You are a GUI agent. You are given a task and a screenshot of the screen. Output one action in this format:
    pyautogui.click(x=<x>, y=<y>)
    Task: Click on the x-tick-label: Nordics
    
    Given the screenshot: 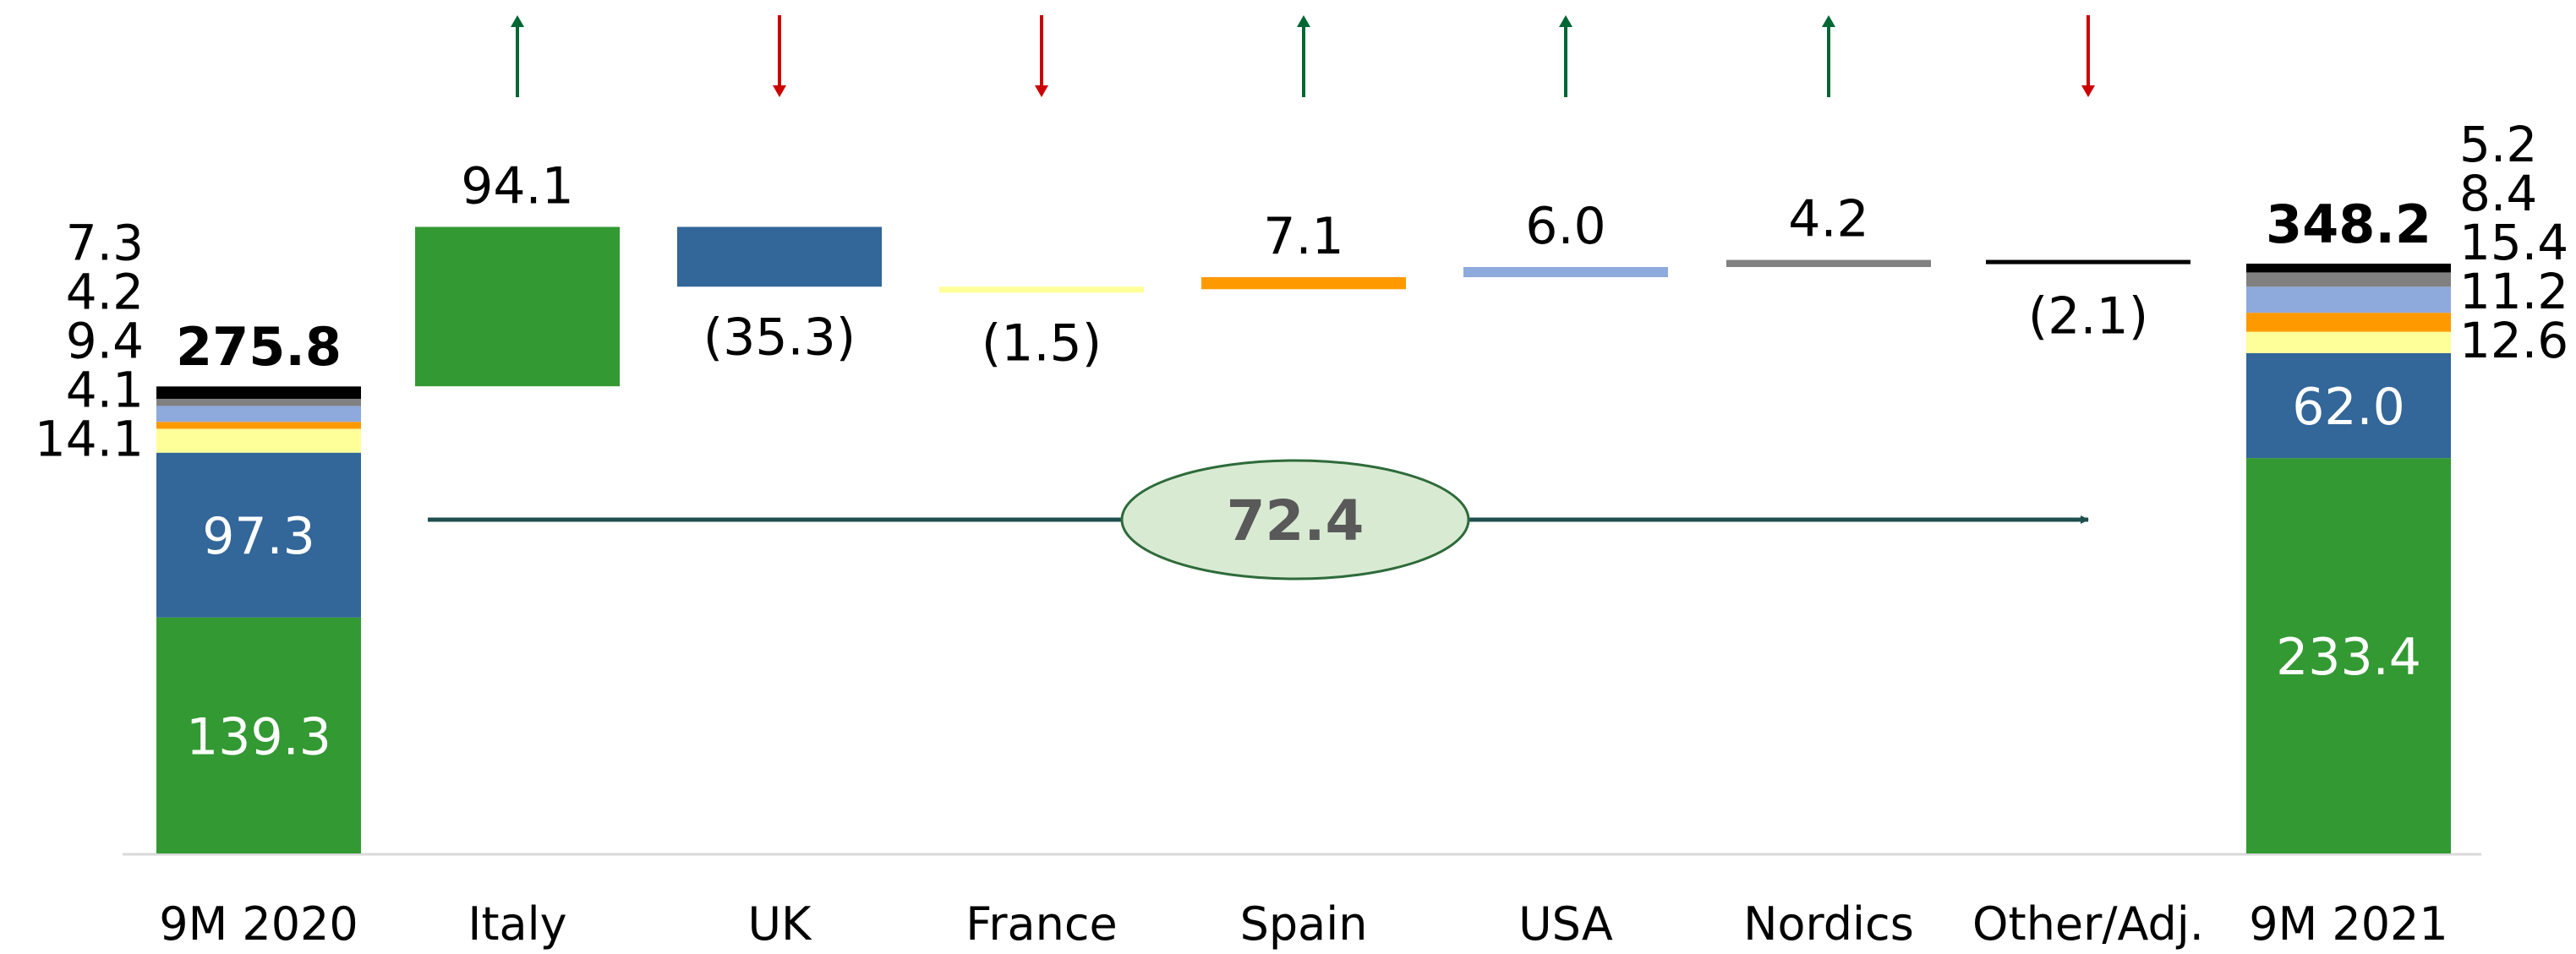 What is the action you would take?
    pyautogui.click(x=1829, y=924)
    